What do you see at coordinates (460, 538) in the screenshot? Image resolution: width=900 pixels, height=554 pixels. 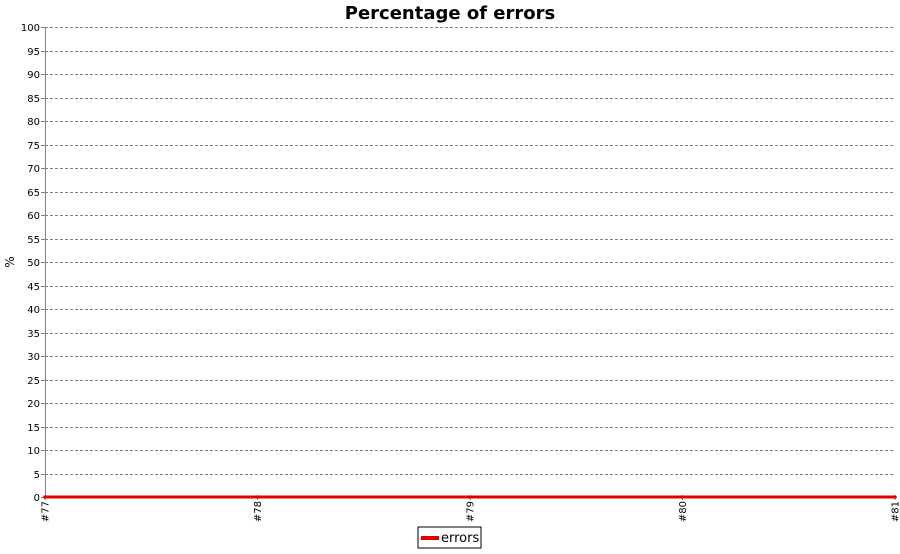 I see `legend-label-errors: errors` at bounding box center [460, 538].